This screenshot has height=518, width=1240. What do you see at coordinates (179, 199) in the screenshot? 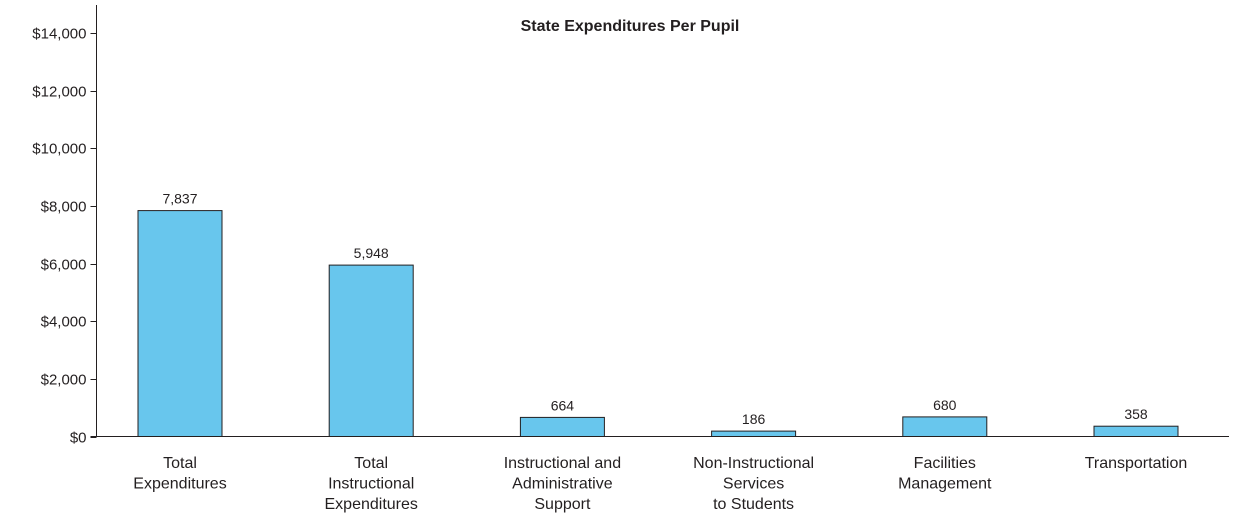
I see `data-label: 7,837` at bounding box center [179, 199].